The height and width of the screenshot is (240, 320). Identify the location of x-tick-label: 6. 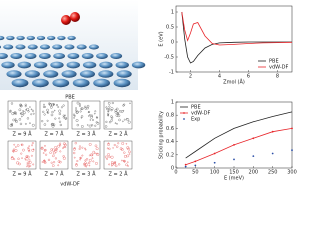
(248, 77).